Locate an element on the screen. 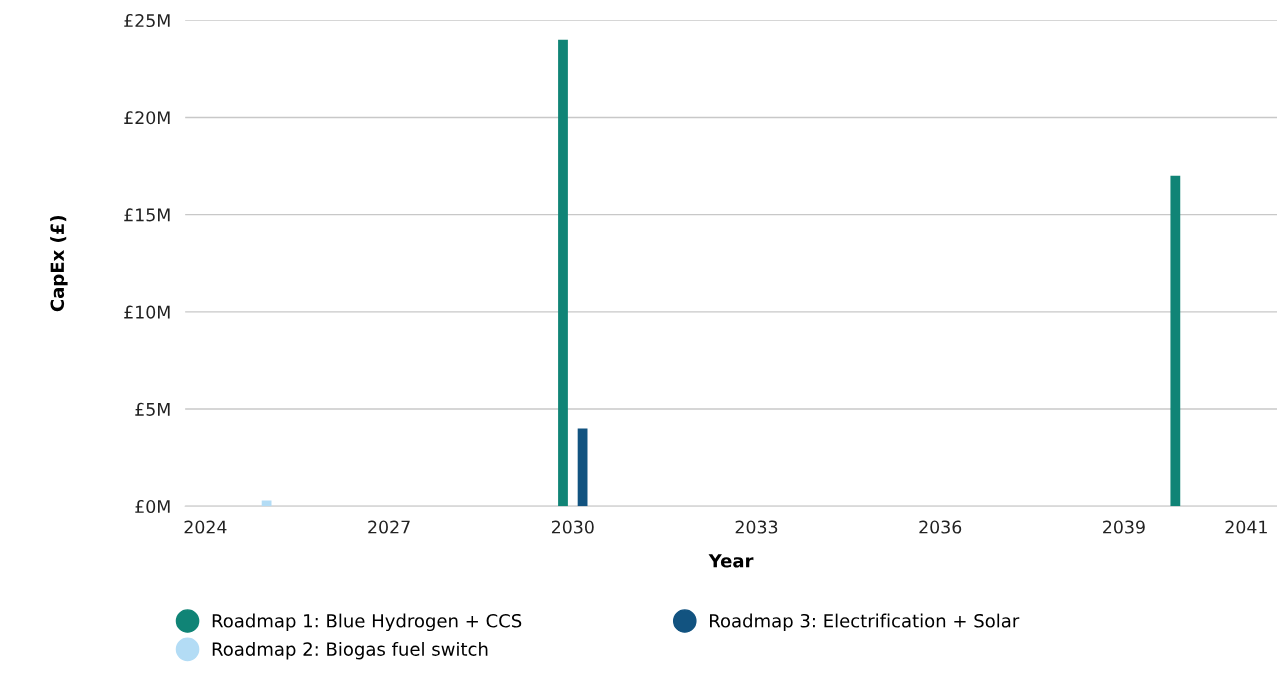  y-tick-label: £20M is located at coordinates (147, 118).